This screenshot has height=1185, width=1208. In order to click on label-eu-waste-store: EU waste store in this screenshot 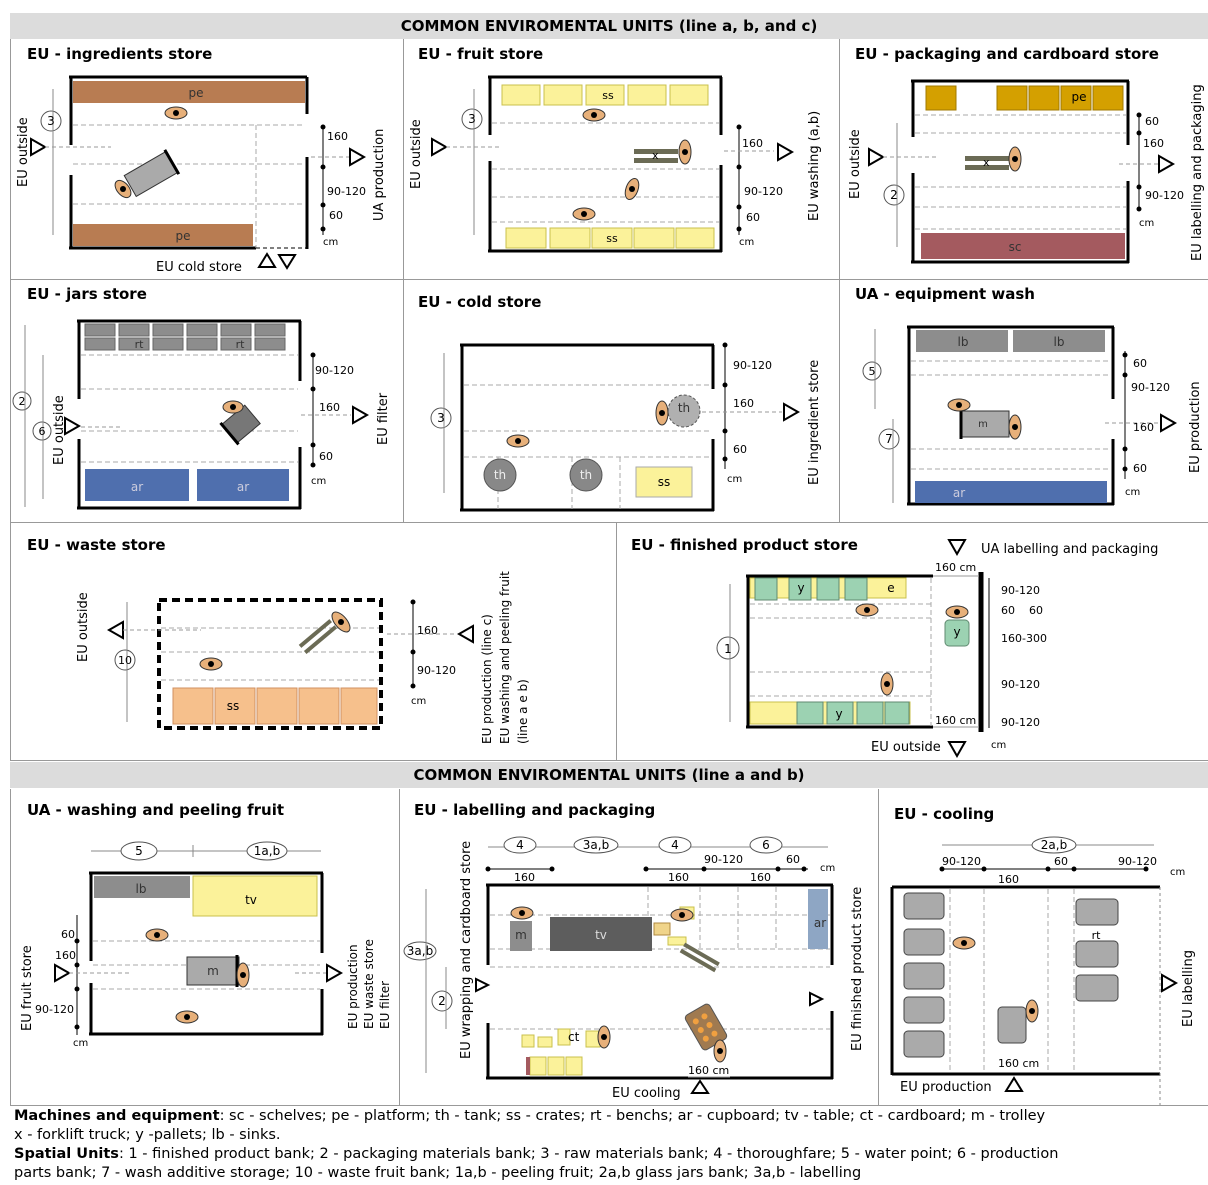, I will do `click(369, 984)`.